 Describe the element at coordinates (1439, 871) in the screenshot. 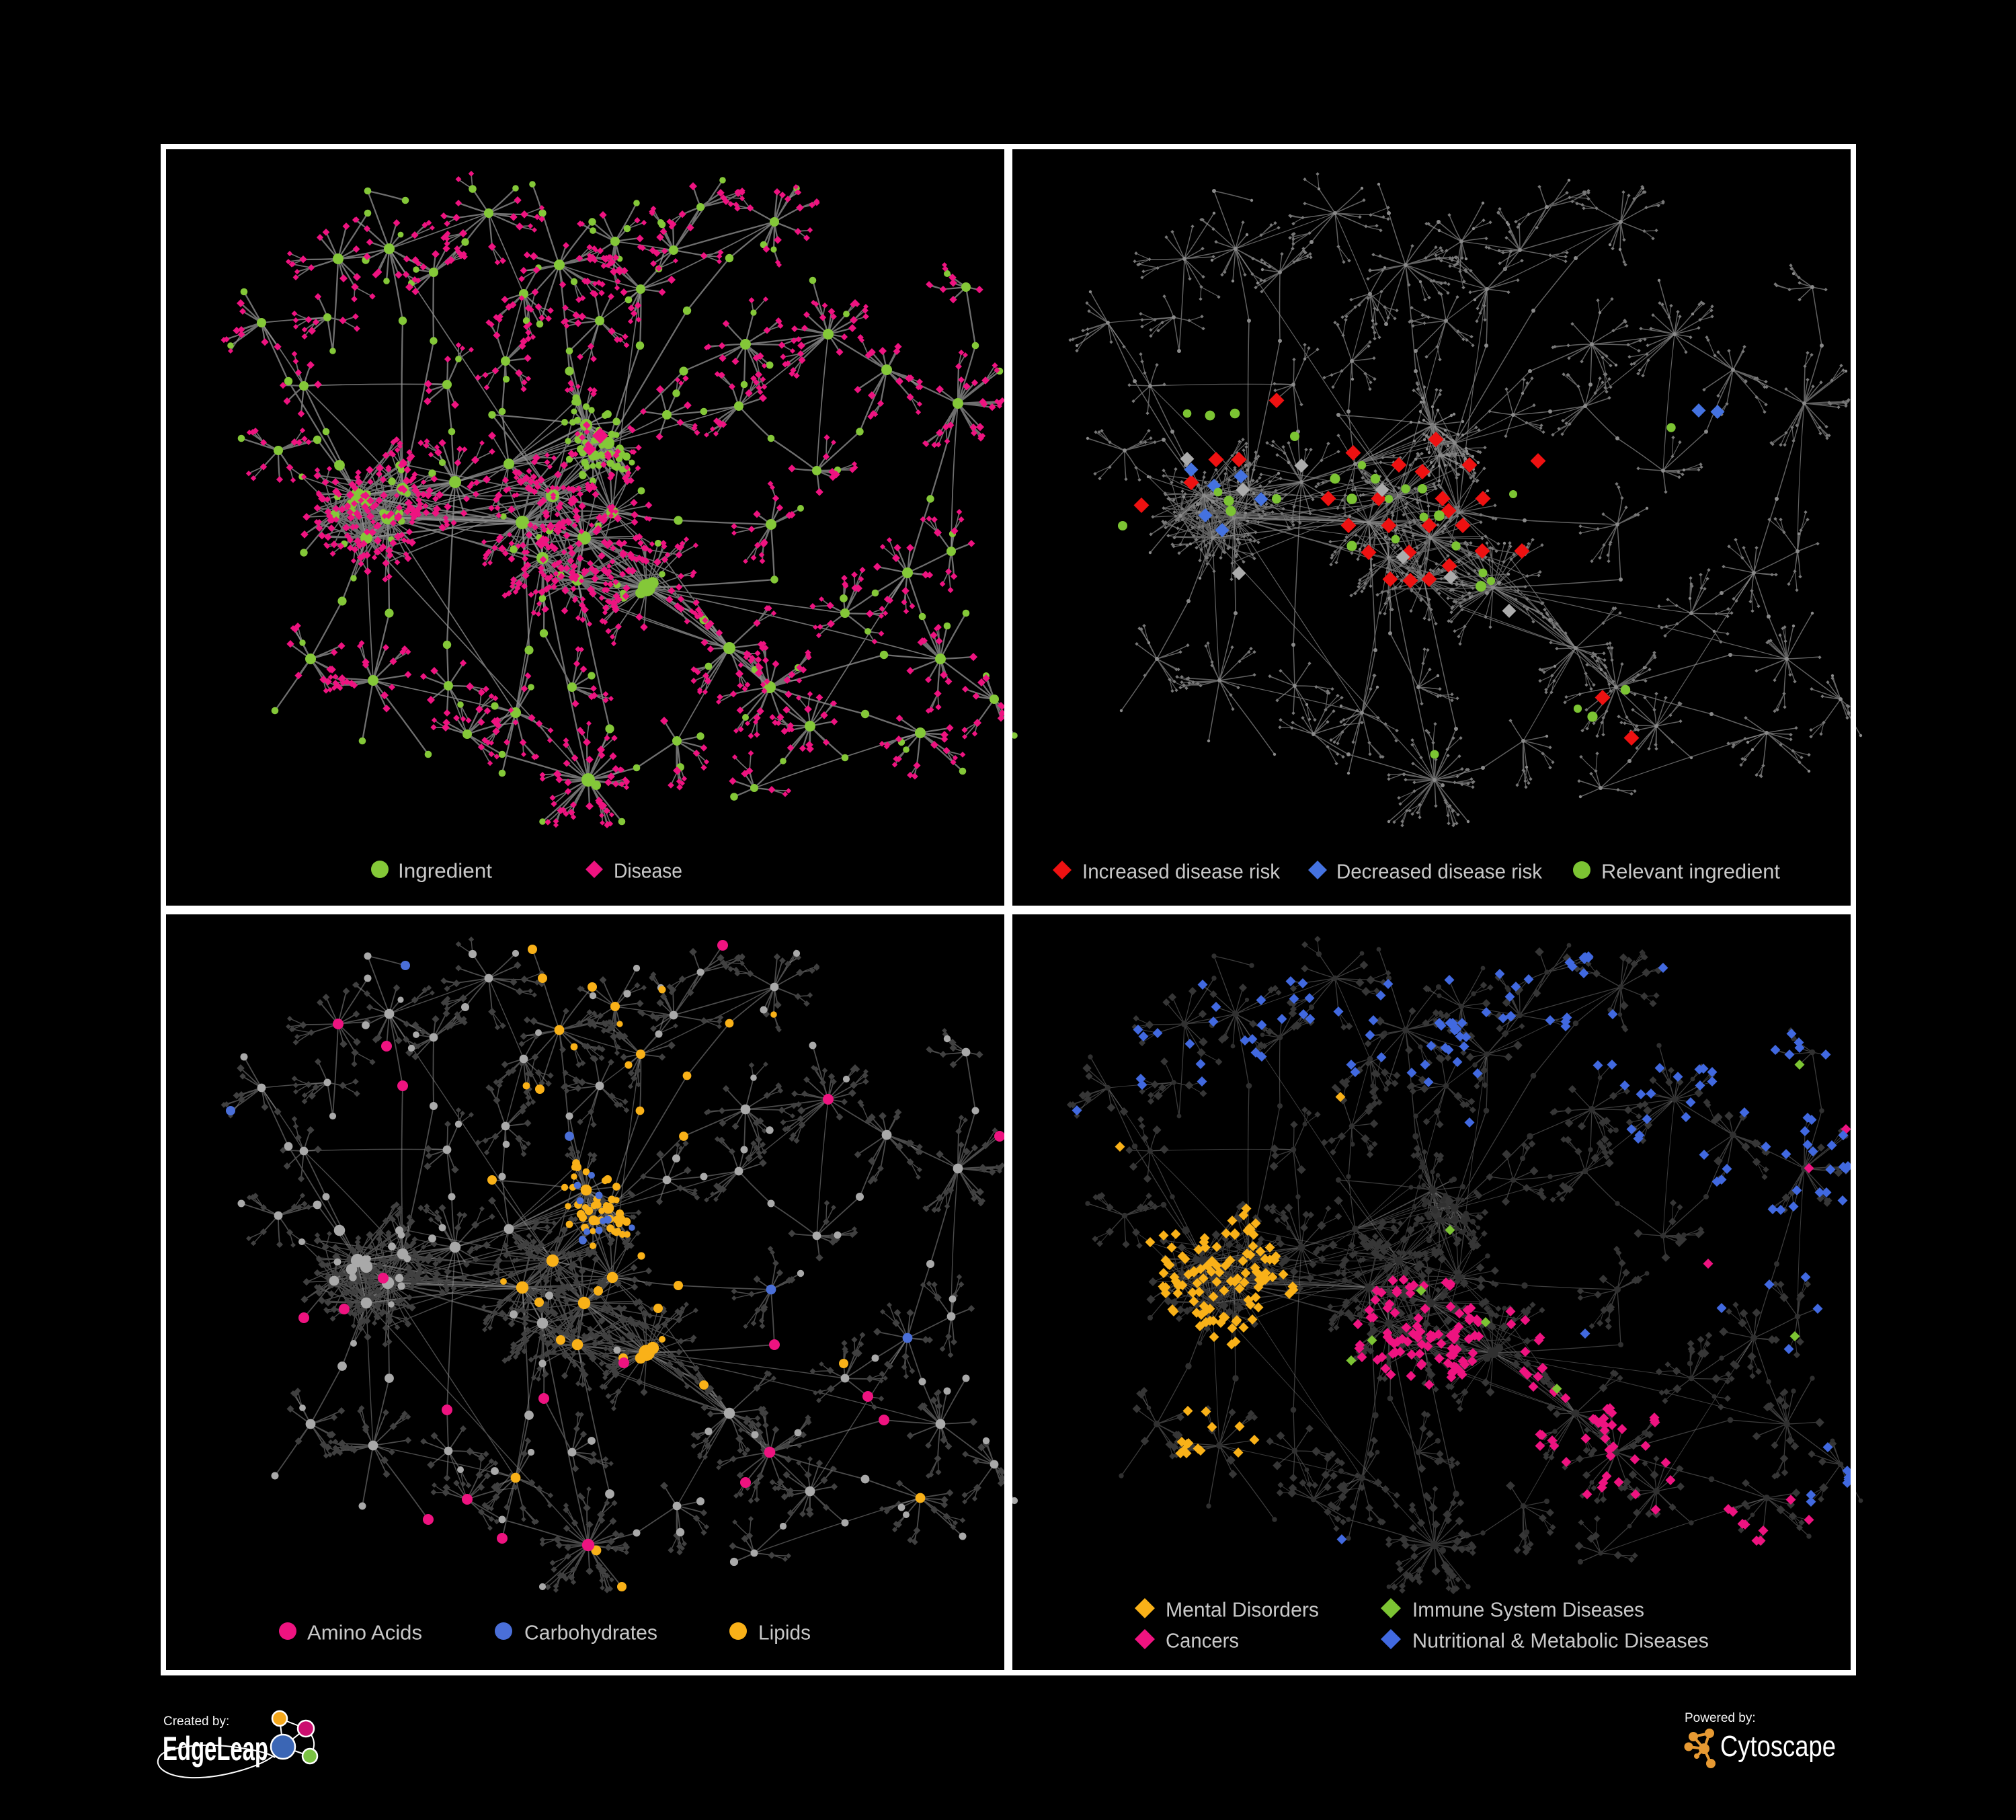

I see `svg-text: Decreased disease risk` at that location.